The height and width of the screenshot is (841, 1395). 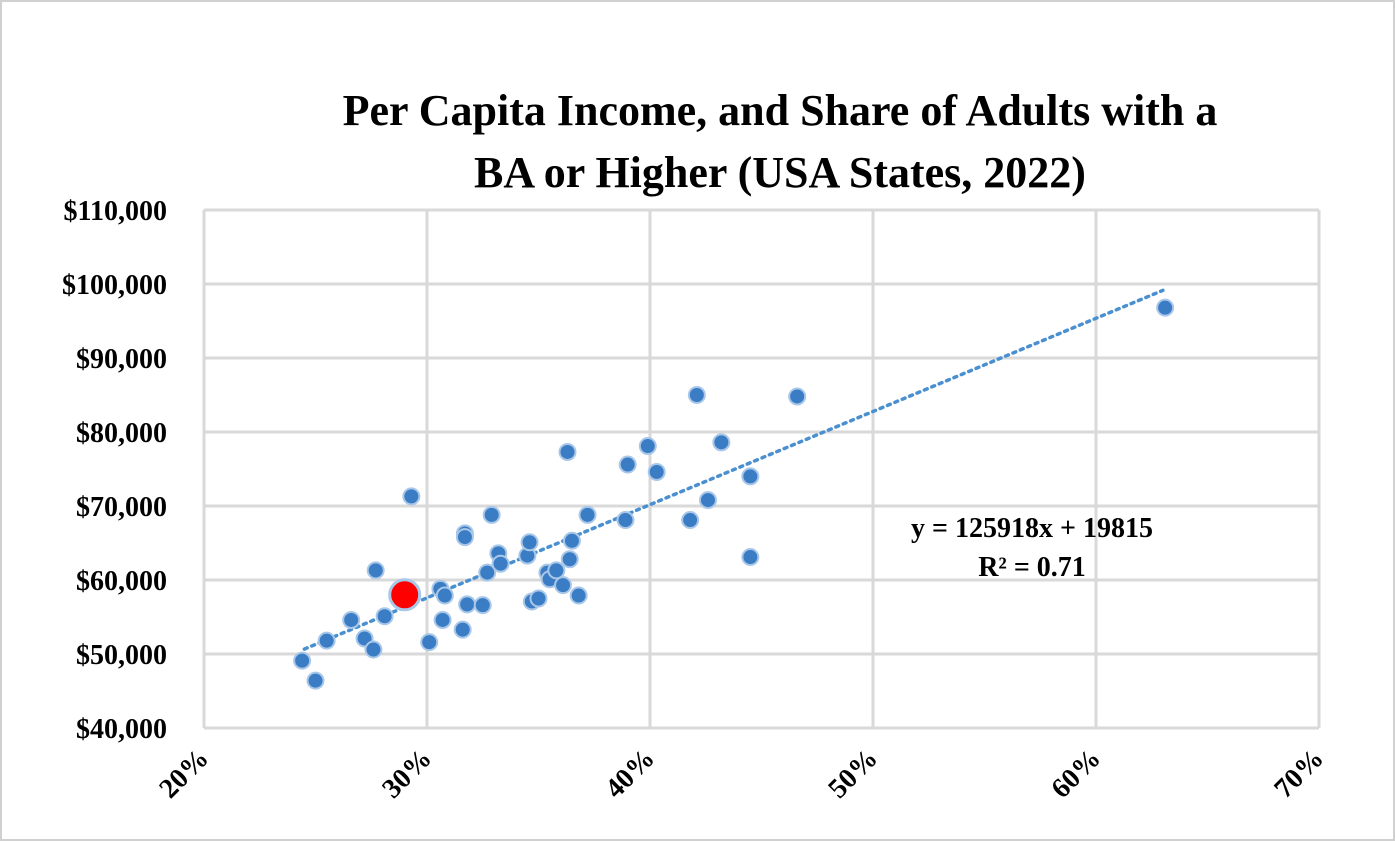 I want to click on trendline-annotation: y = 125918x + 19815 R² = 0.71, so click(x=1032, y=548).